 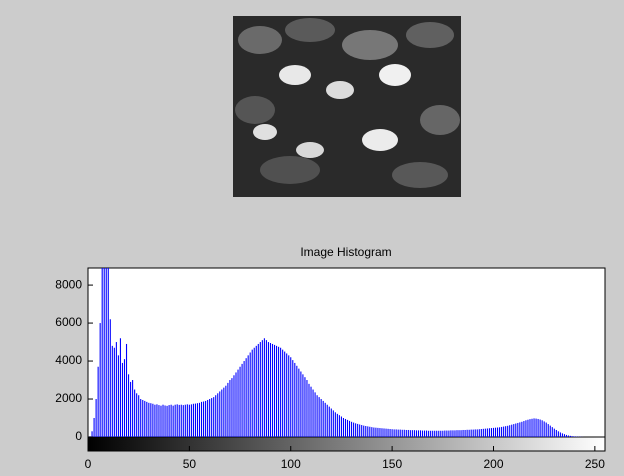 I want to click on x-tick-label: 100, so click(x=291, y=464).